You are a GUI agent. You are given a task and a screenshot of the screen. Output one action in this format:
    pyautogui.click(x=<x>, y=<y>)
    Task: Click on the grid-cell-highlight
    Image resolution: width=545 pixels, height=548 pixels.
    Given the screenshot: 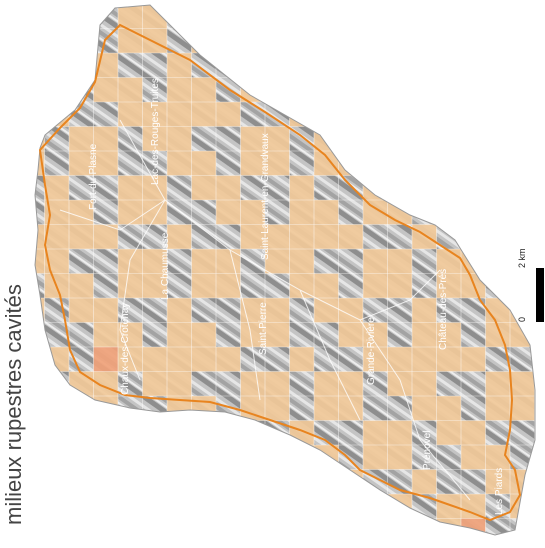 What is the action you would take?
    pyautogui.click(x=473, y=526)
    